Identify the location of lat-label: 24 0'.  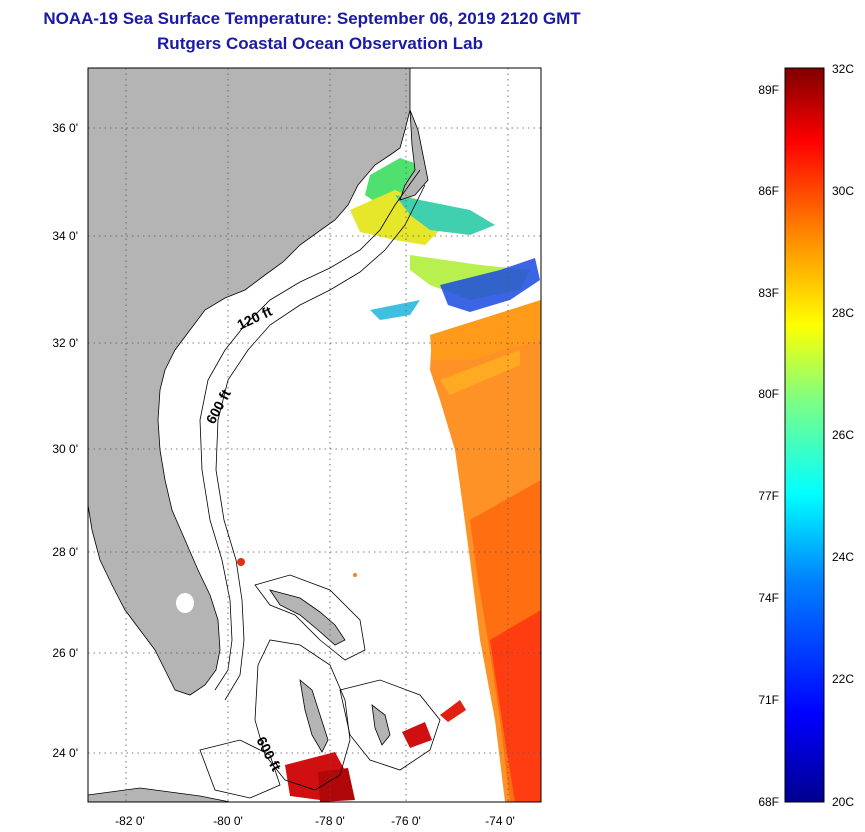
(65, 753).